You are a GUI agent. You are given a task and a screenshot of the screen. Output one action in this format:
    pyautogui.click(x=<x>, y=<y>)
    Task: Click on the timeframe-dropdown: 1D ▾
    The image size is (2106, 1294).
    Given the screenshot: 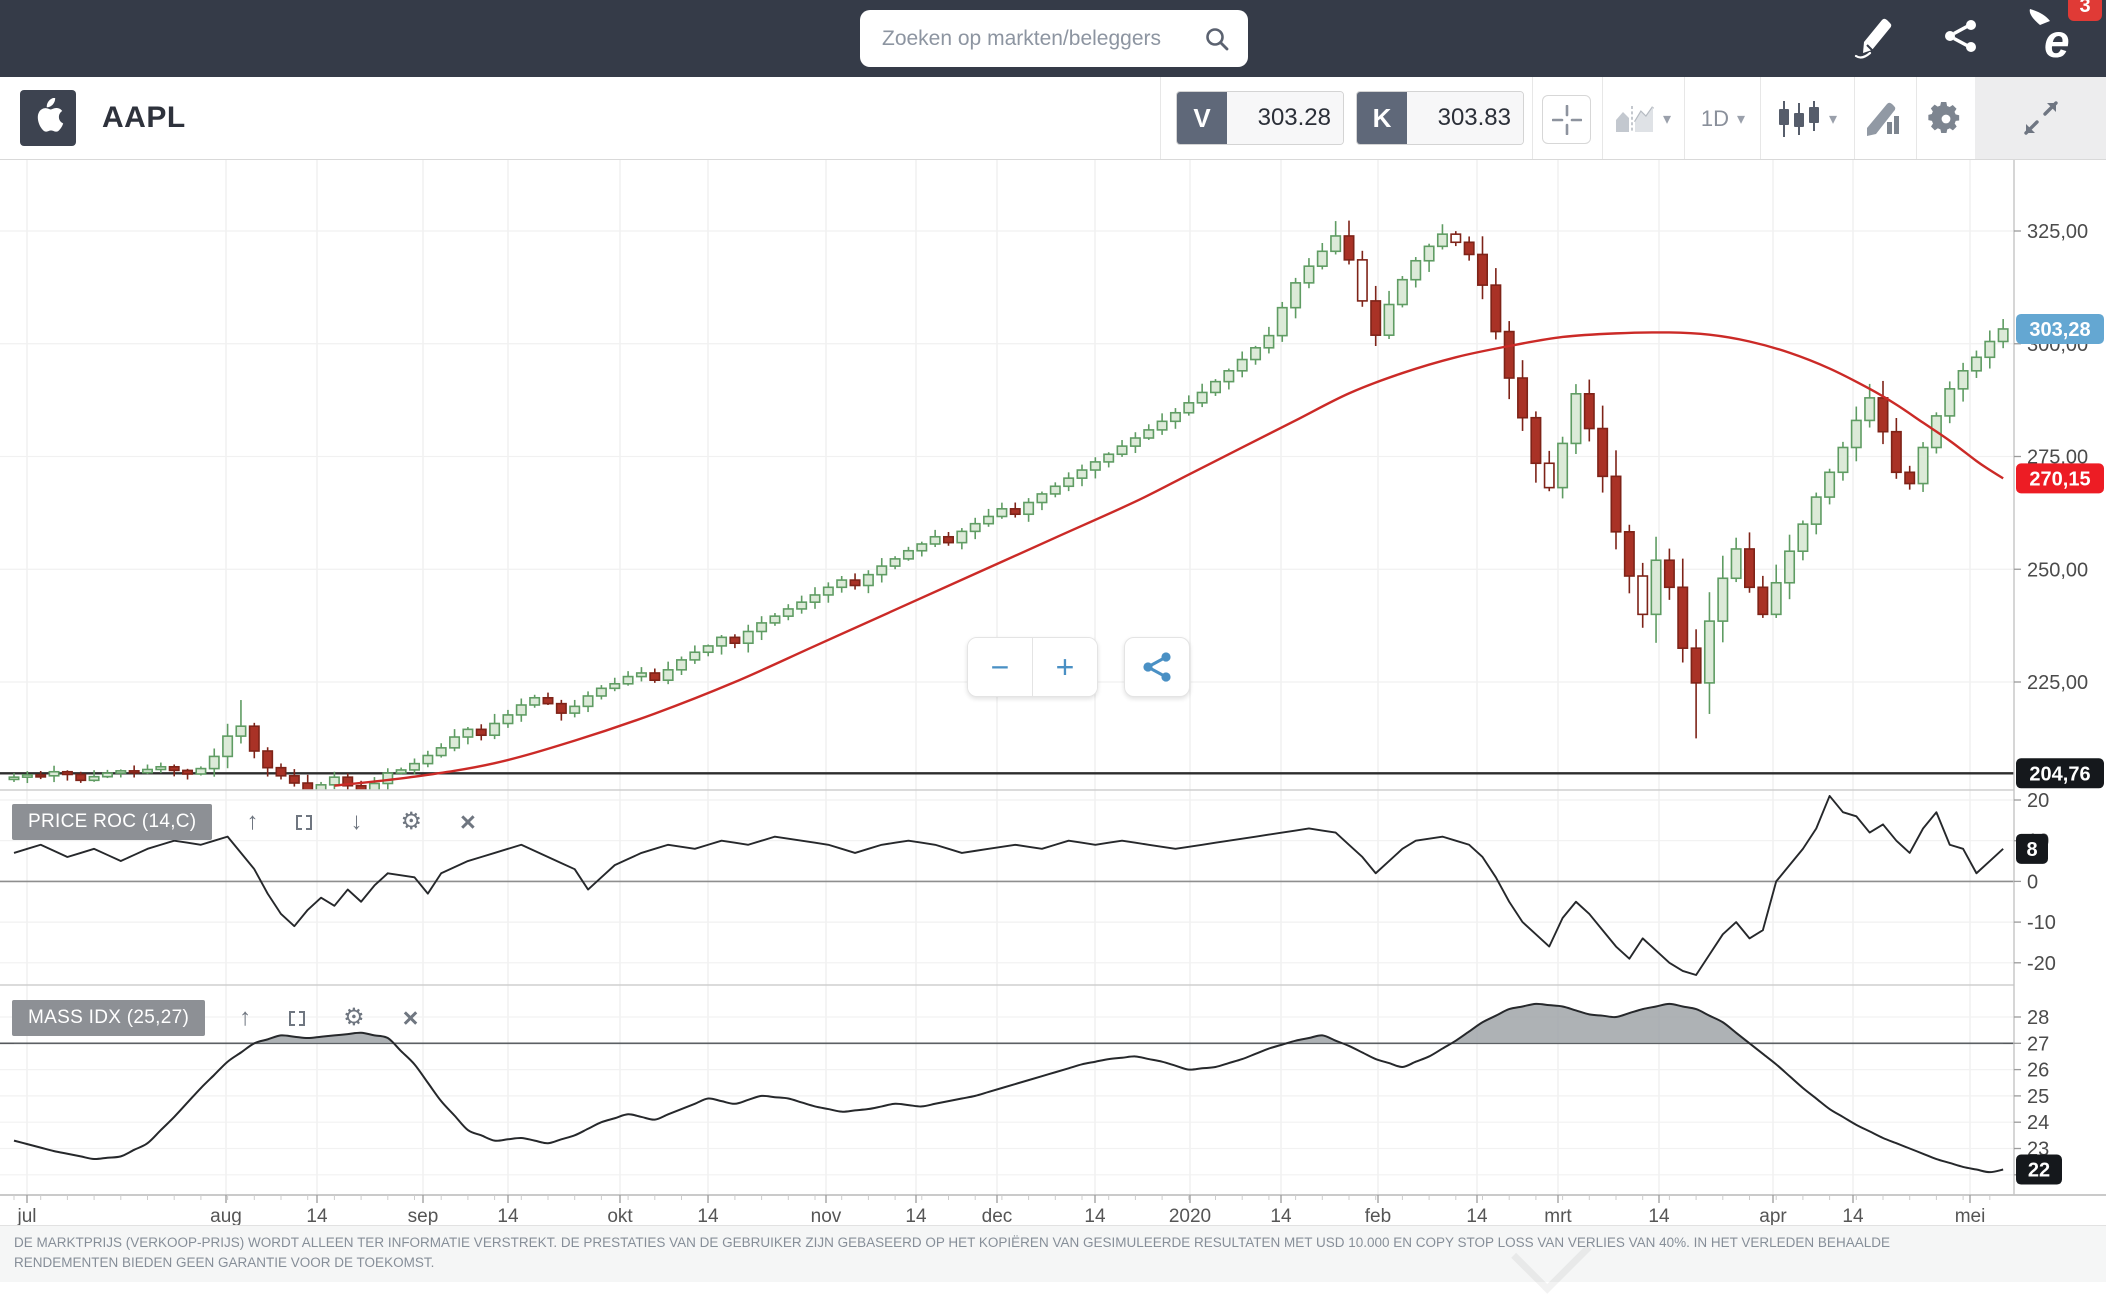 What is the action you would take?
    pyautogui.click(x=1723, y=118)
    